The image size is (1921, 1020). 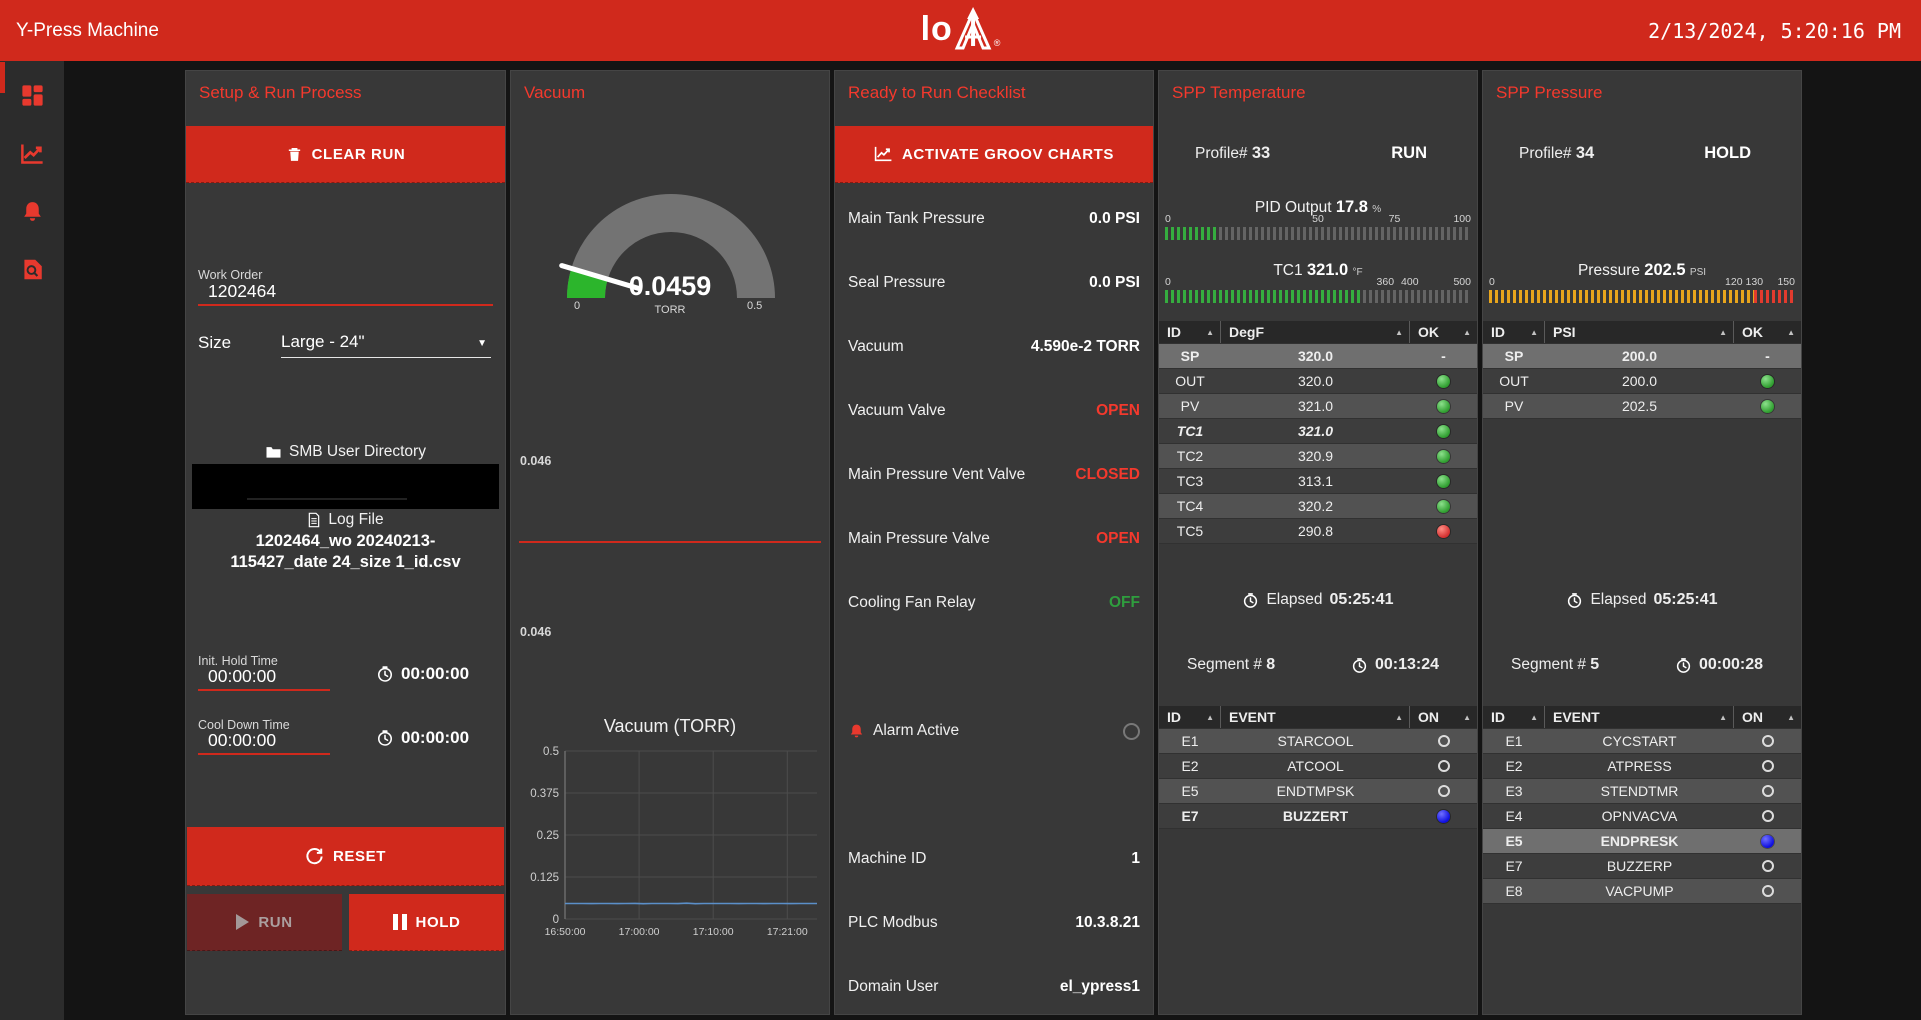 What do you see at coordinates (32, 153) in the screenshot?
I see `sidebar-item-trends` at bounding box center [32, 153].